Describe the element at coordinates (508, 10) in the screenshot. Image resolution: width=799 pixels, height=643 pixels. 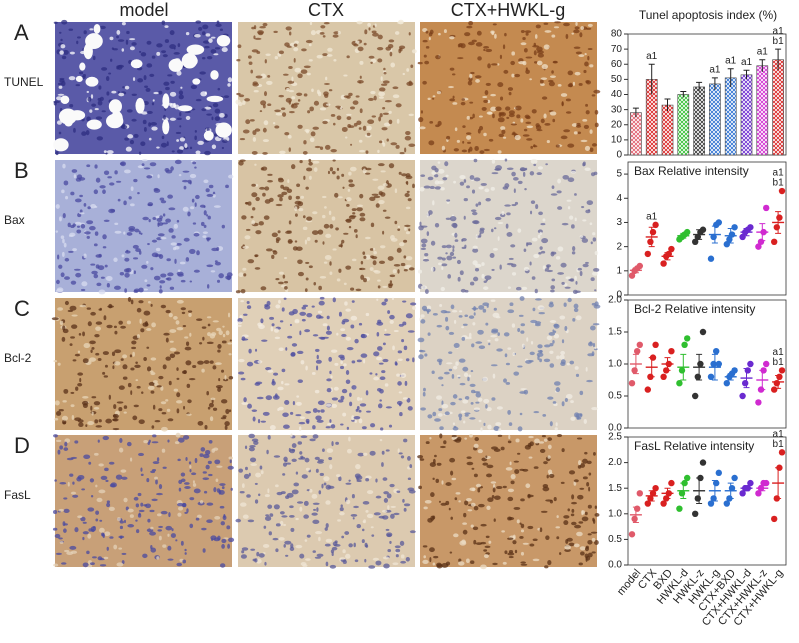
I see `column-label: CTX+HWKL-g` at that location.